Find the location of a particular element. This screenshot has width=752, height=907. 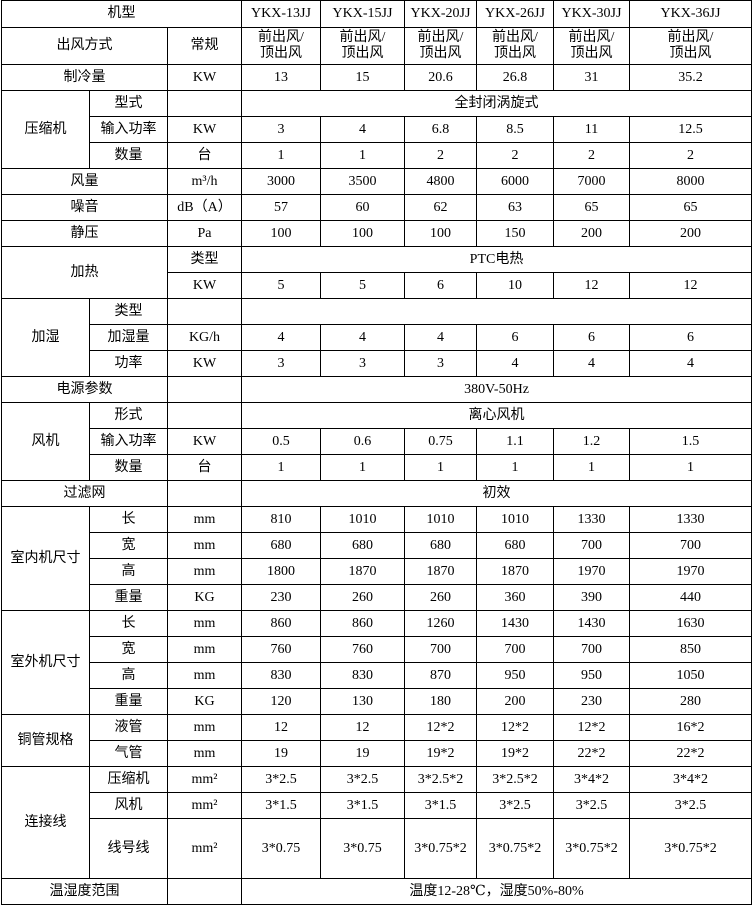

cell: 常规 is located at coordinates (204, 46).